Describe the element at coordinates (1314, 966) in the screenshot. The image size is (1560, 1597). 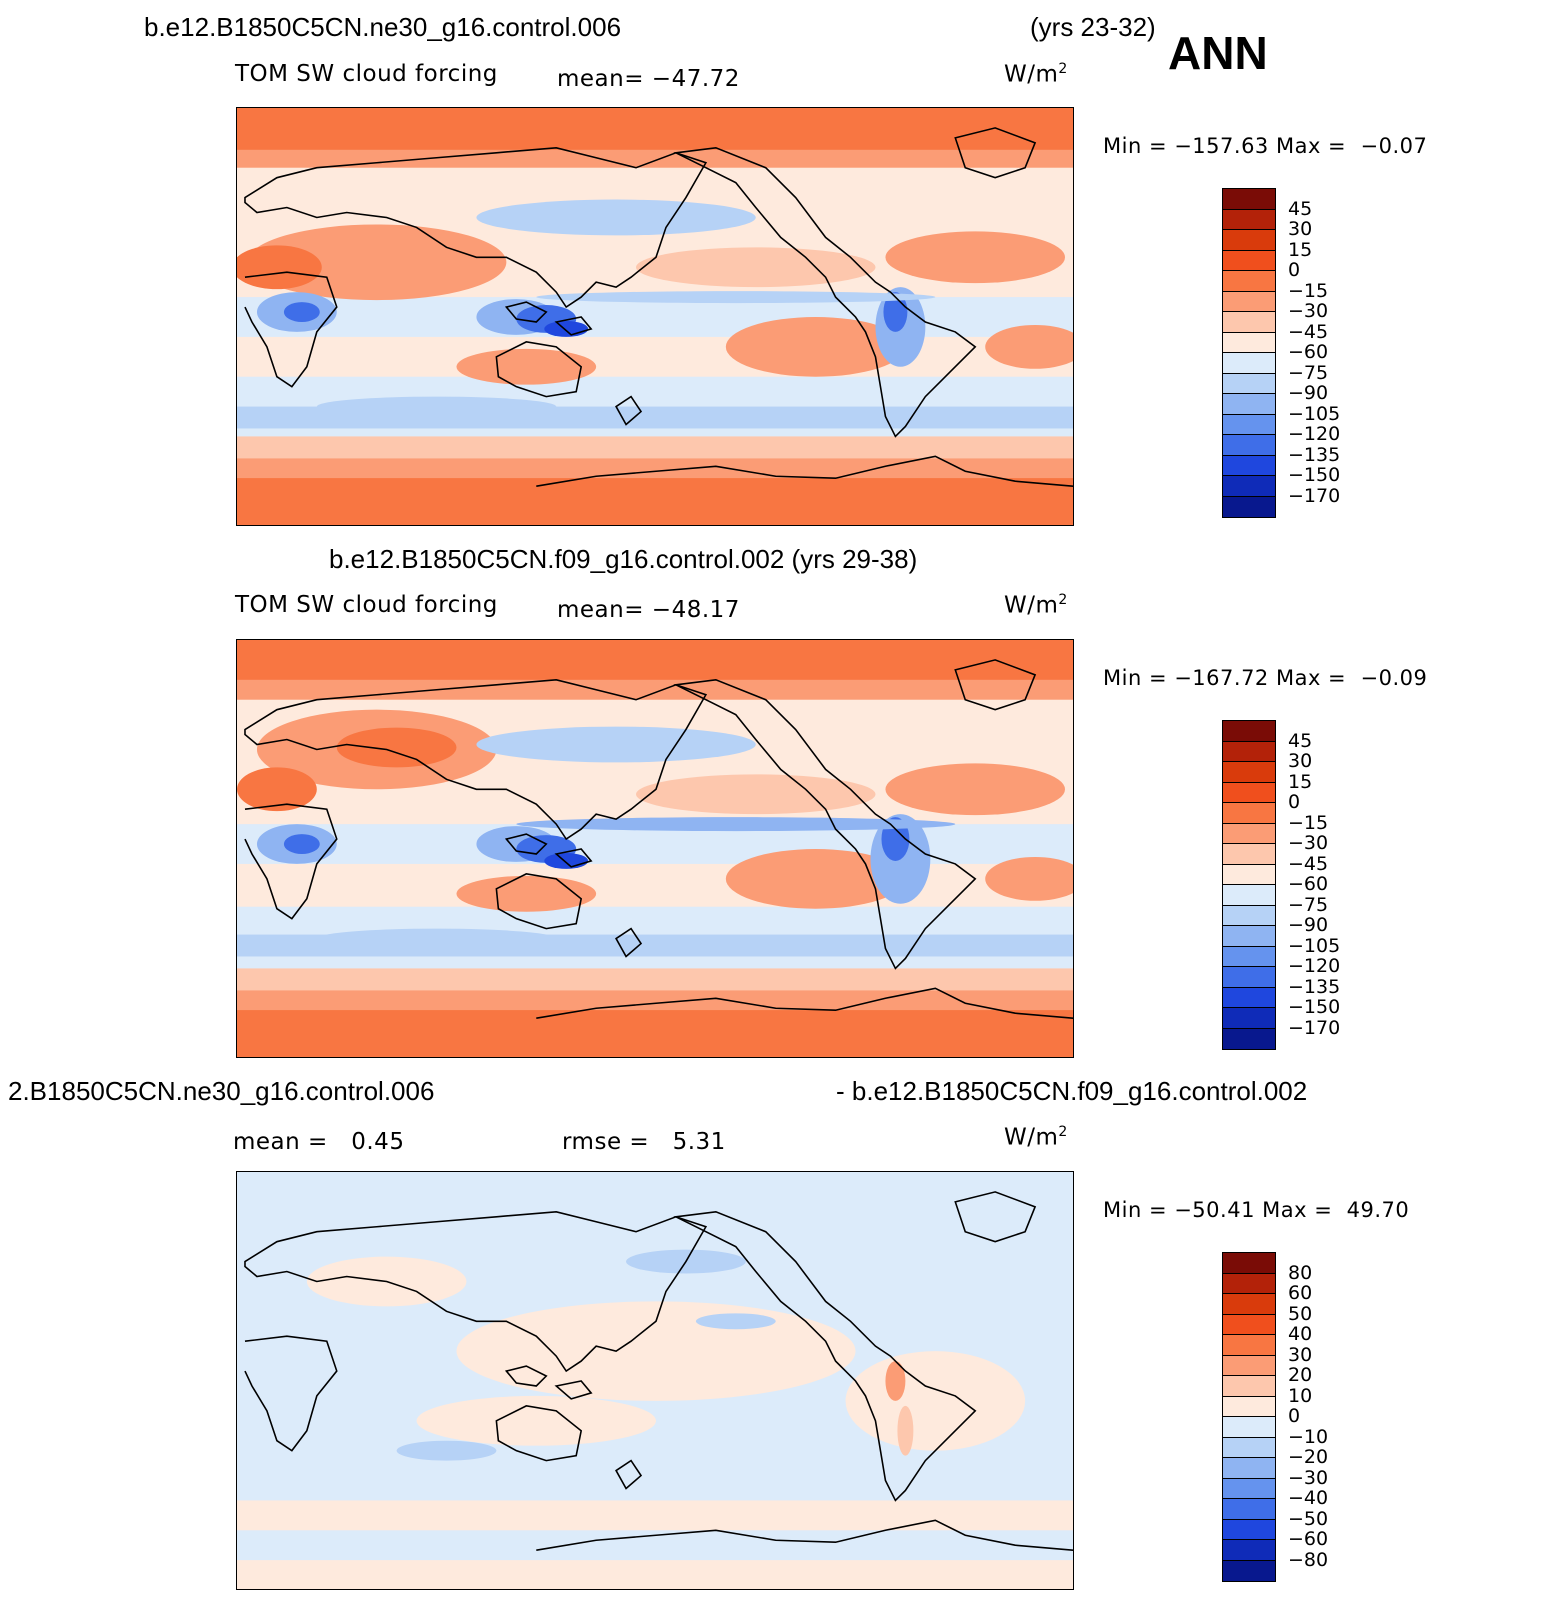
I see `colorbar-label: −120` at that location.